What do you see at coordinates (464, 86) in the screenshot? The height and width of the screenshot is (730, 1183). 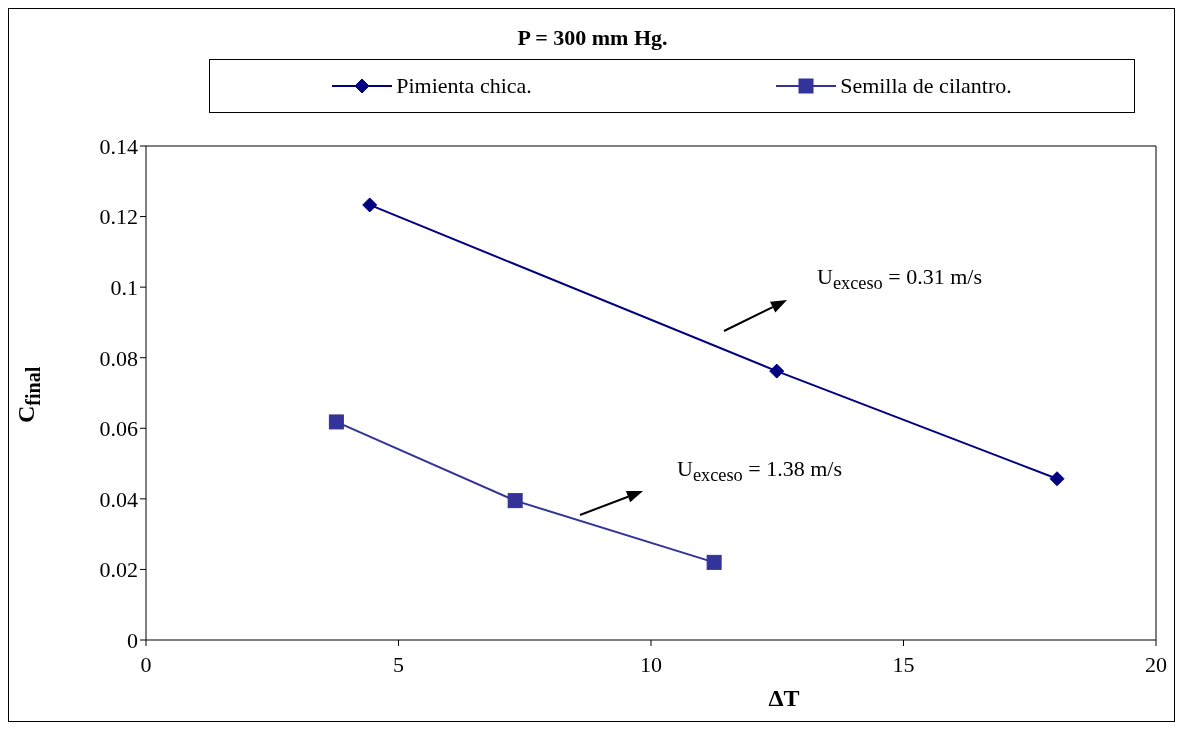 I see `legend-label: Pimienta chica.` at bounding box center [464, 86].